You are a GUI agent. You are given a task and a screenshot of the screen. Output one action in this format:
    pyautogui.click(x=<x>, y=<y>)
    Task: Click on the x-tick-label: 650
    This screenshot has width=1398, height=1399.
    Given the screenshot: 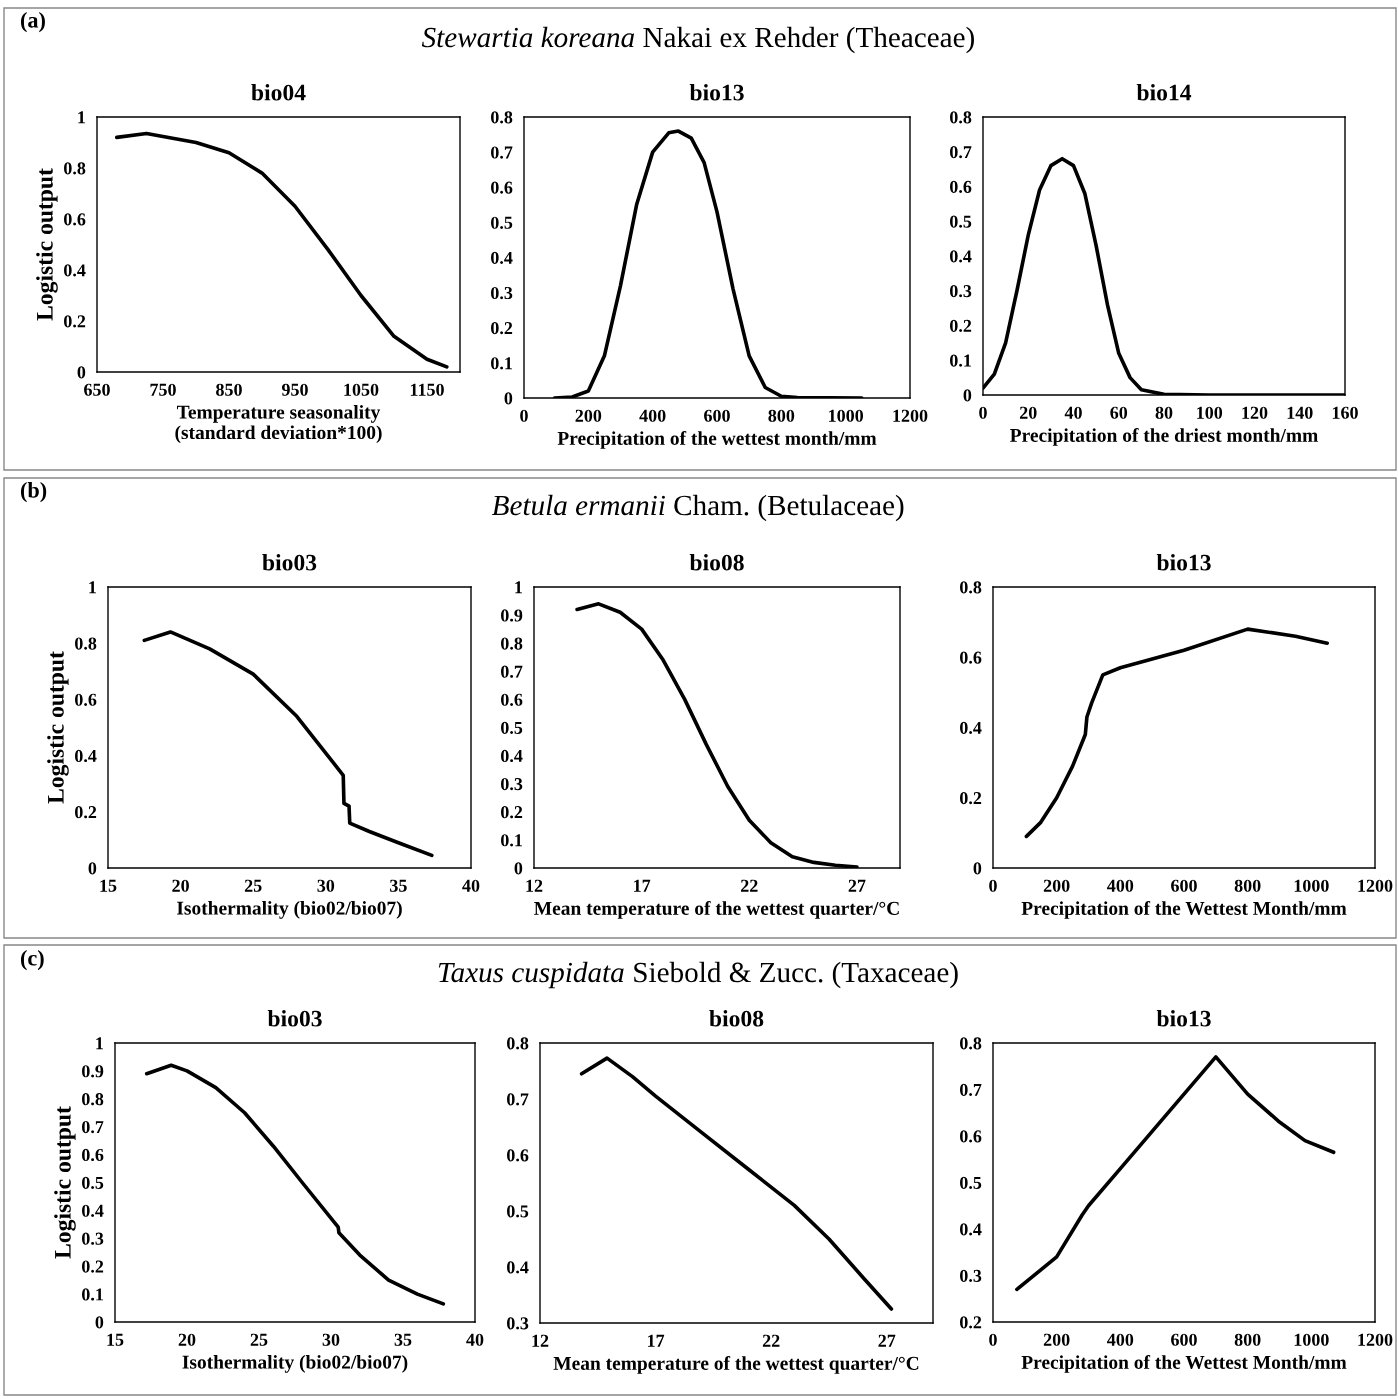 What is the action you would take?
    pyautogui.click(x=97, y=389)
    